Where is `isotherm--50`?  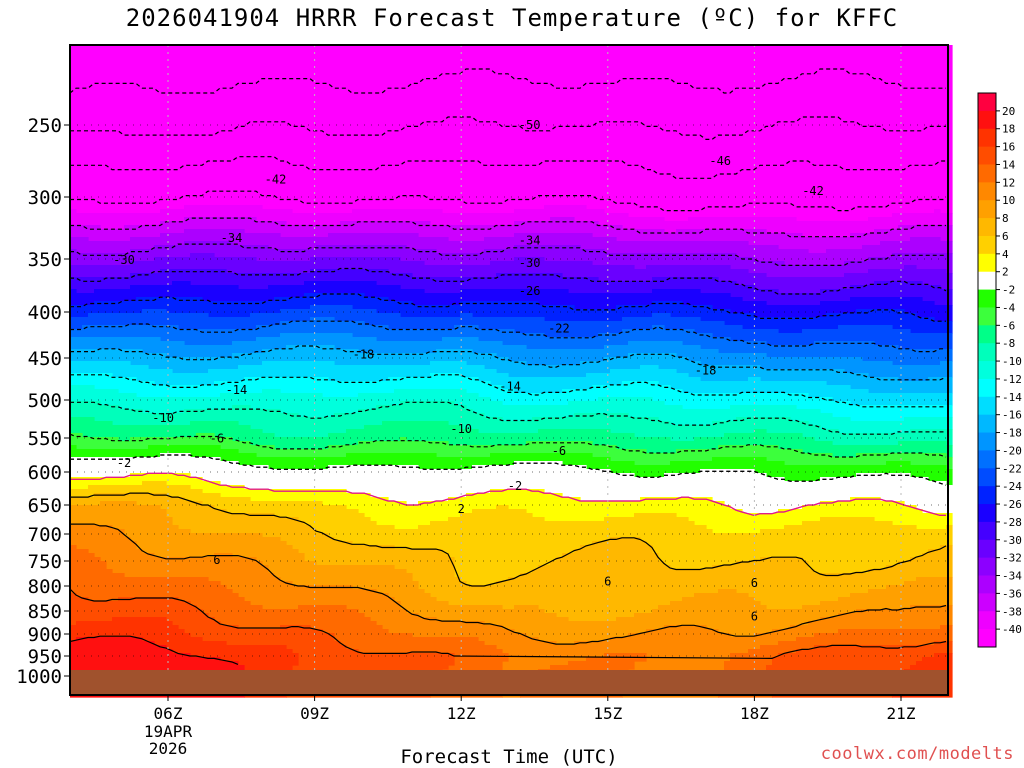 isotherm--50 is located at coordinates (508, 128).